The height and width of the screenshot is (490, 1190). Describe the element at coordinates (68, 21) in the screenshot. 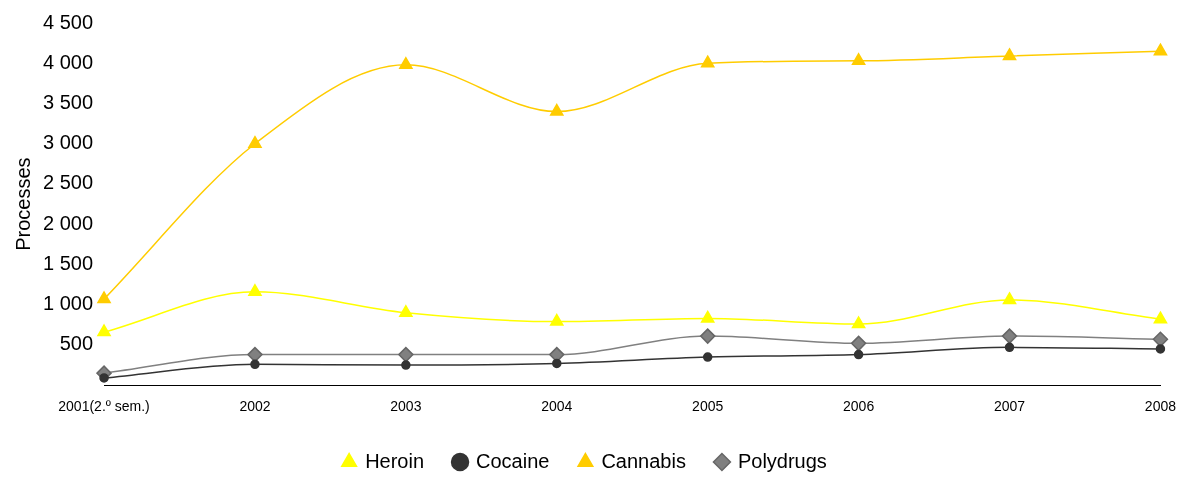

I see `y-tick-label: 4 500` at that location.